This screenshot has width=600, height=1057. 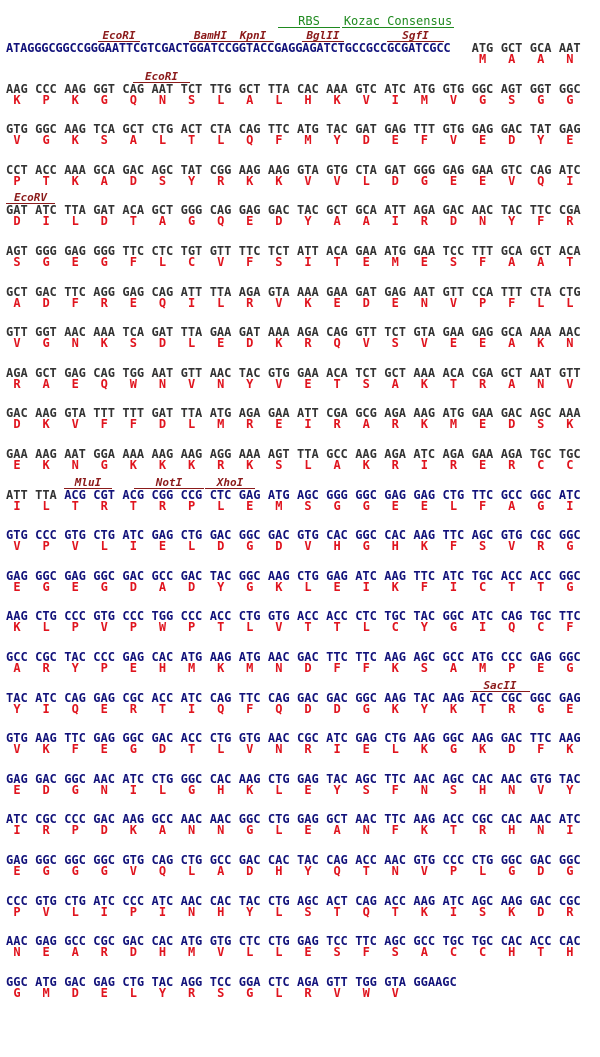 I want to click on amino-acid: H, so click(x=570, y=952).